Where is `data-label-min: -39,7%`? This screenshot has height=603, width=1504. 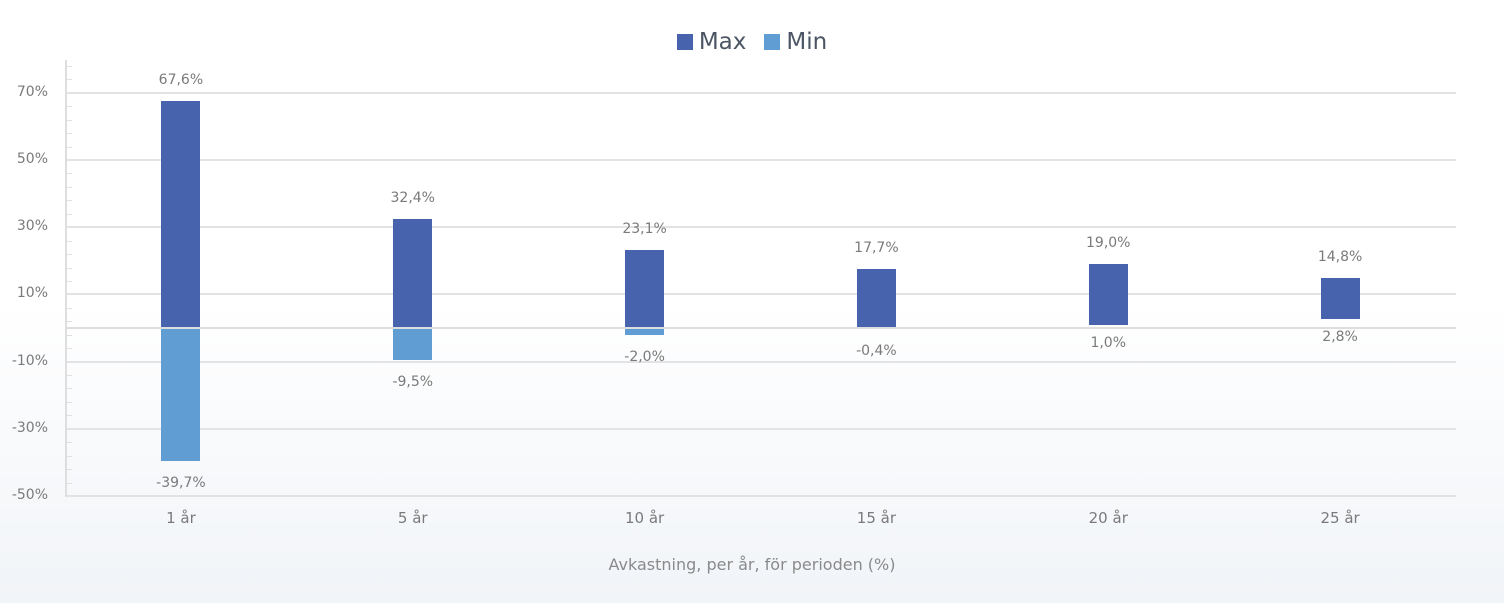 data-label-min: -39,7% is located at coordinates (181, 483).